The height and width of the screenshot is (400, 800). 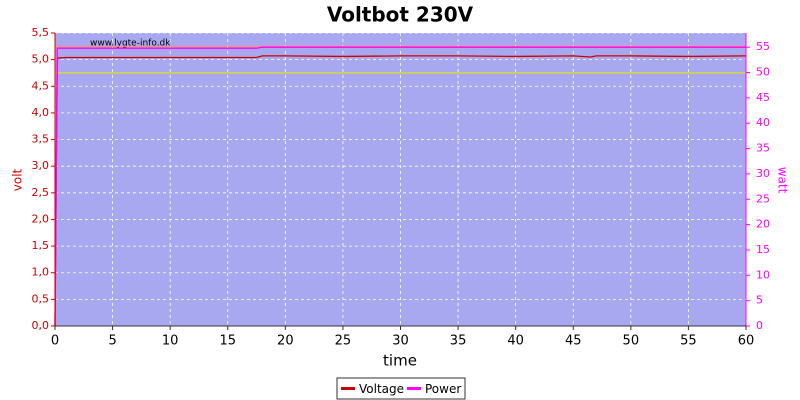 What do you see at coordinates (515, 341) in the screenshot?
I see `x-tick-label: 40` at bounding box center [515, 341].